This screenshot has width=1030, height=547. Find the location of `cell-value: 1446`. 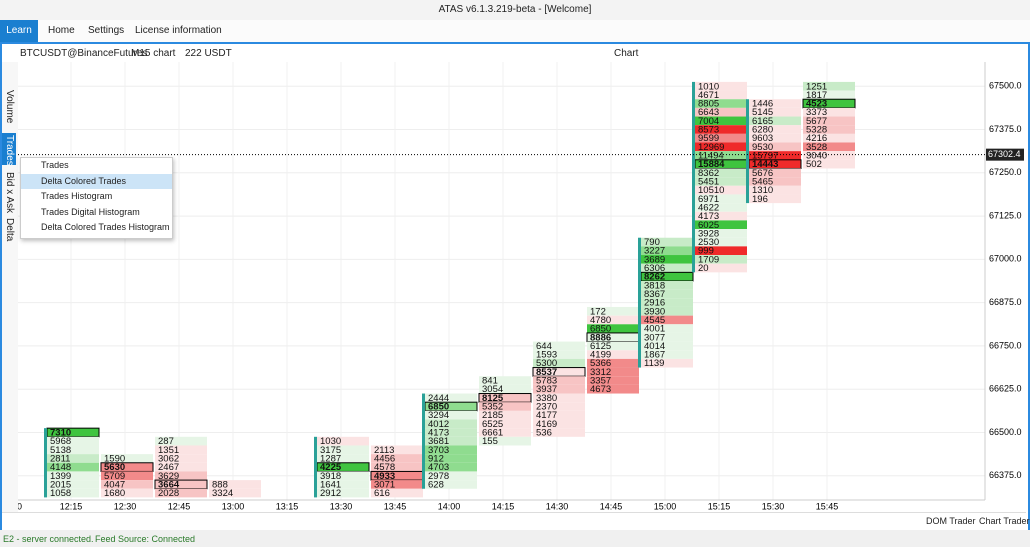

cell-value: 1446 is located at coordinates (762, 104).